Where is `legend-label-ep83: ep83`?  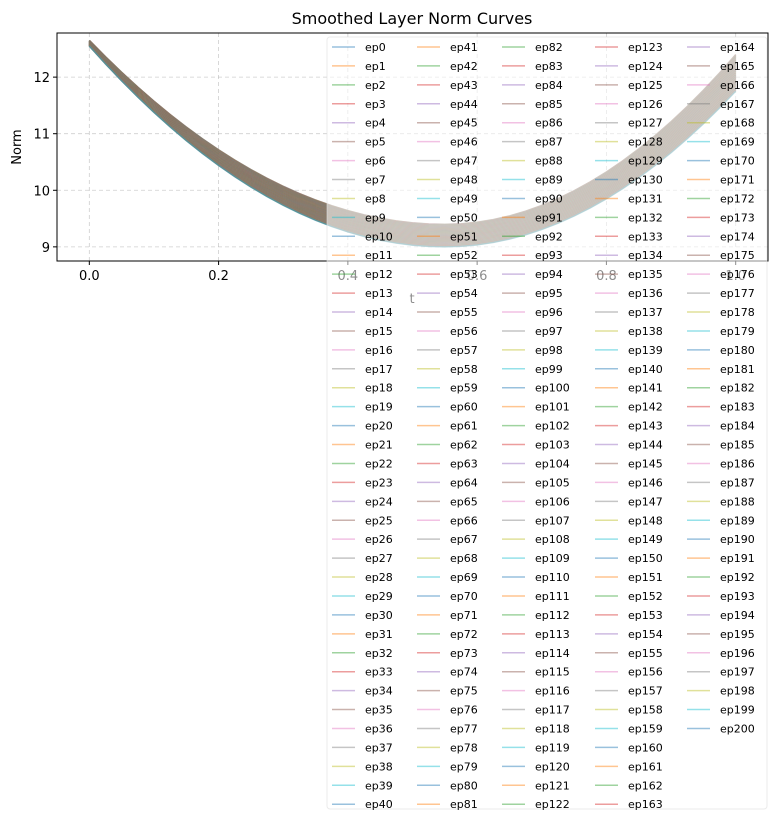
legend-label-ep83: ep83 is located at coordinates (549, 66).